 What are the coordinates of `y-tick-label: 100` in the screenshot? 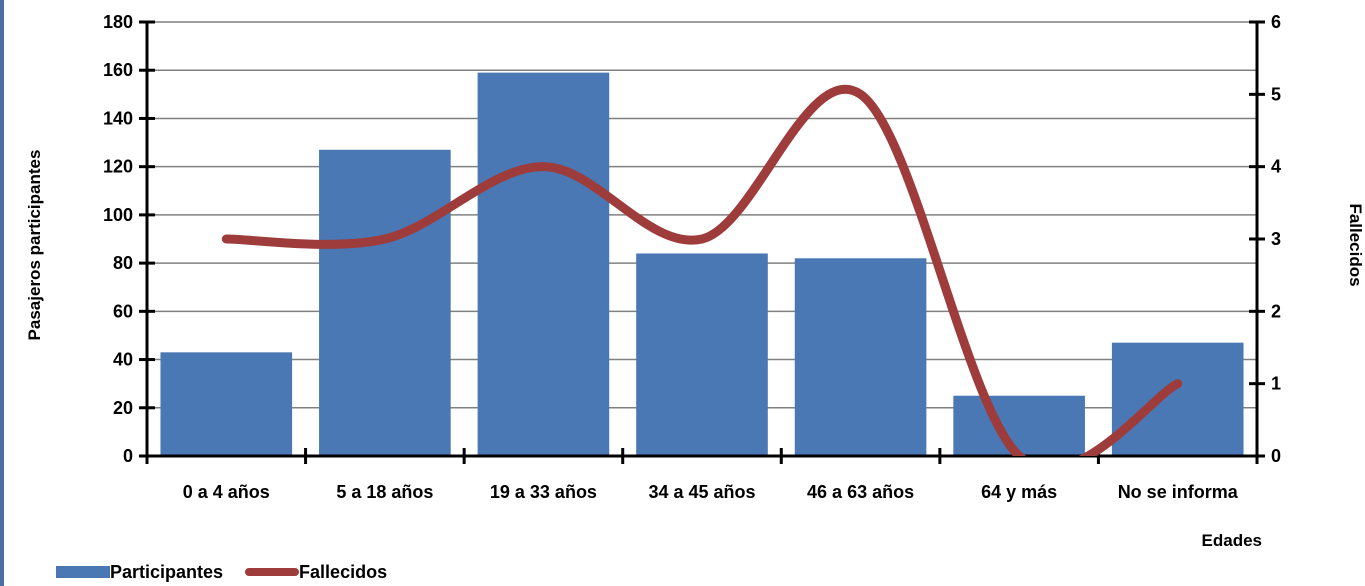 It's located at (118, 215).